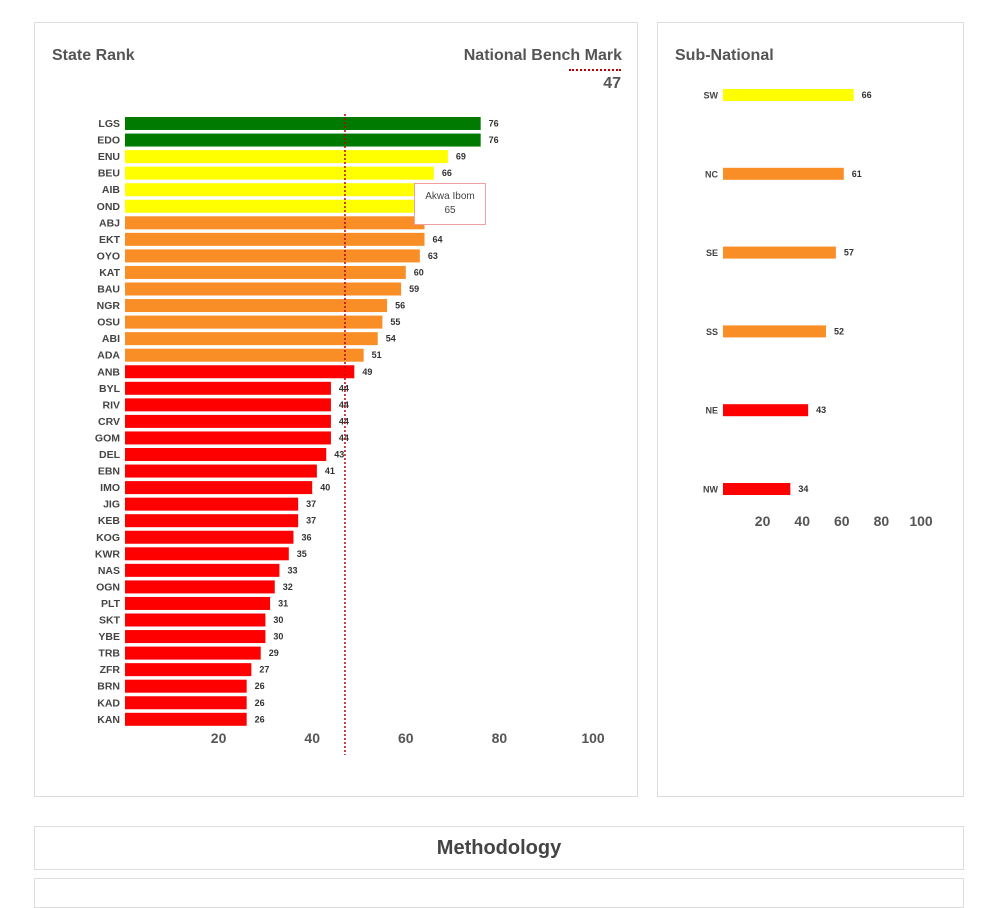  Describe the element at coordinates (109, 306) in the screenshot. I see `category-label: NGR` at that location.